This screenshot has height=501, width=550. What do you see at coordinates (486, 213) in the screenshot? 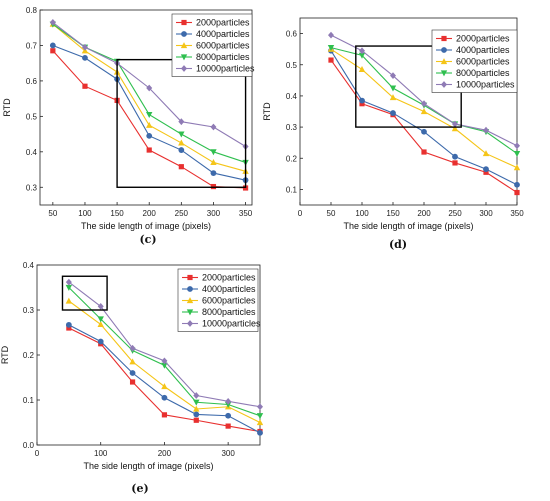
I see `x-tick-label: 300` at bounding box center [486, 213].